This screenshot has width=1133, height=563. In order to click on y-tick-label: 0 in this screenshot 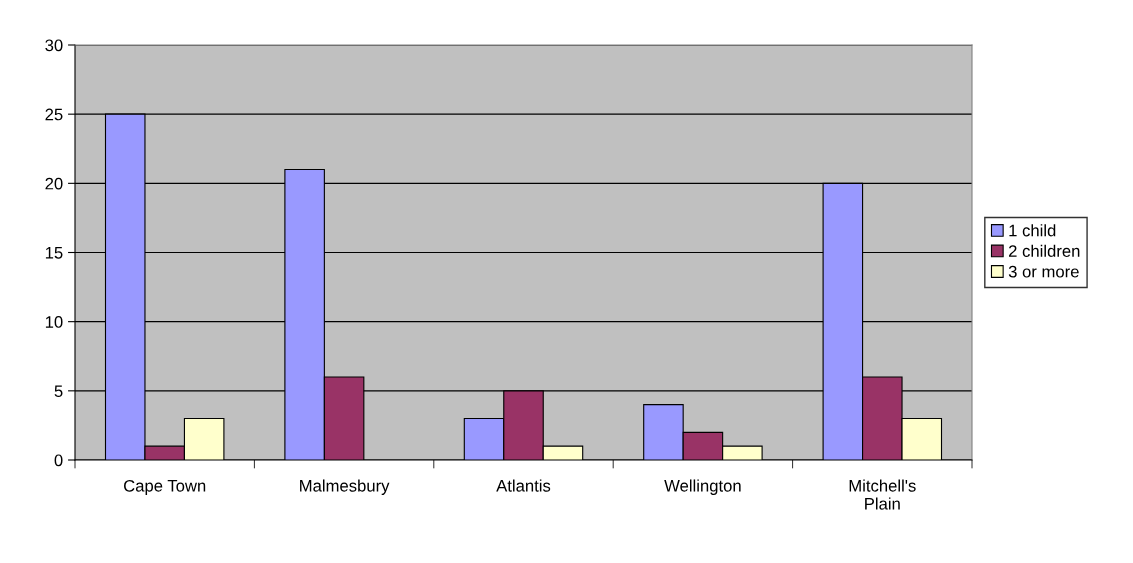, I will do `click(58, 460)`.